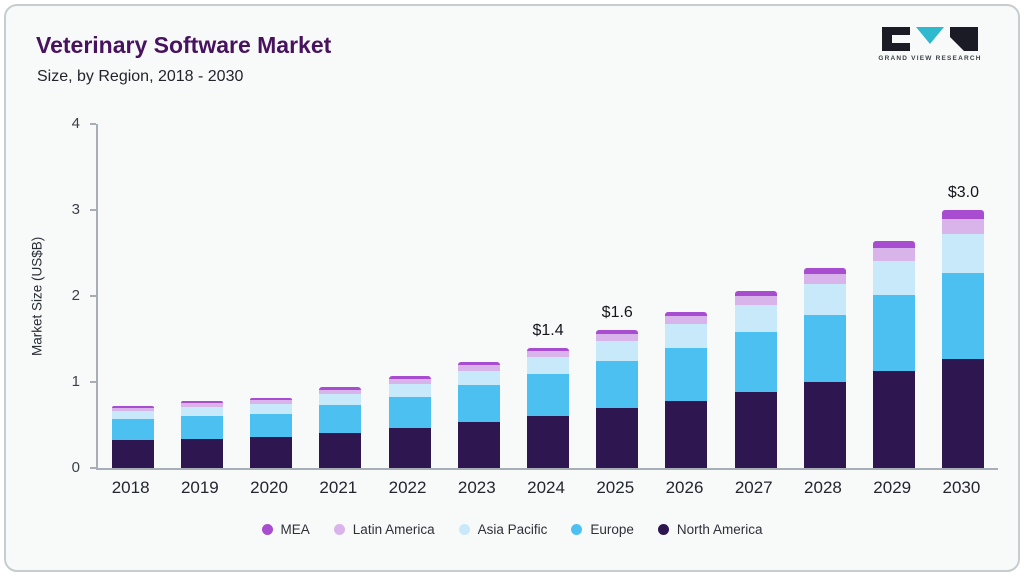  I want to click on legend-label: Asia Pacific, so click(512, 529).